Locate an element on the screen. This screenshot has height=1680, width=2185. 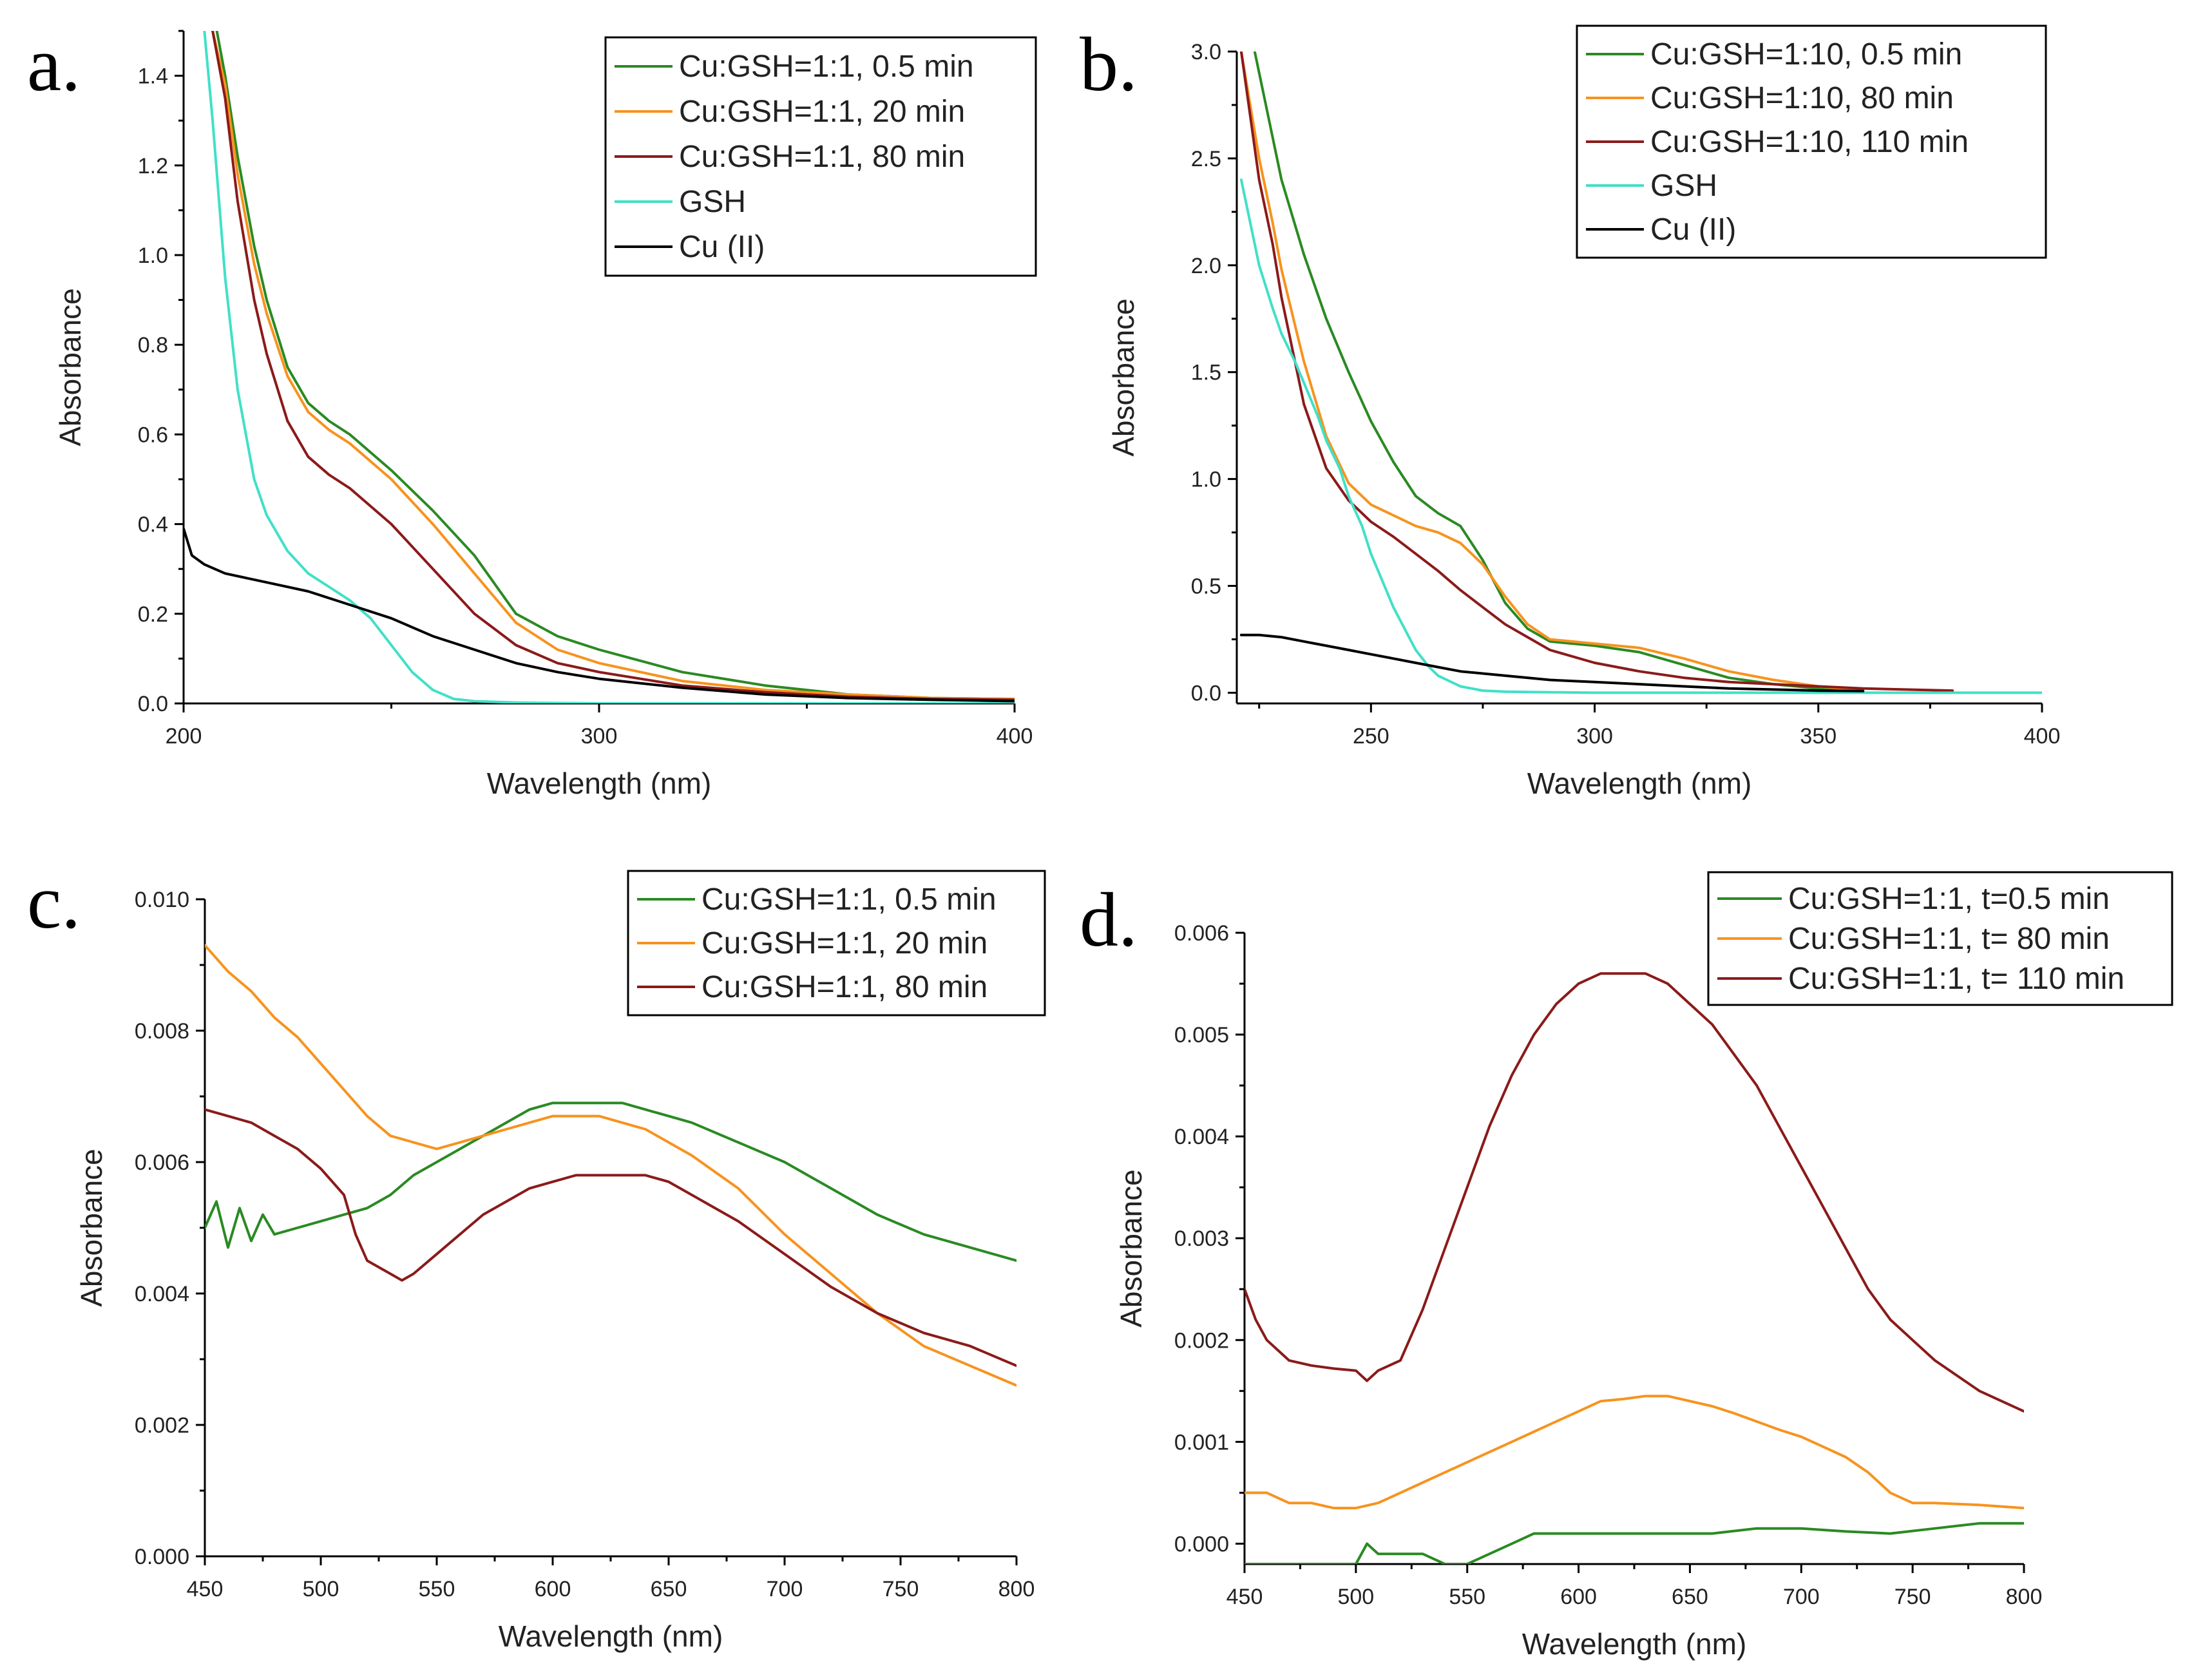
y-tick-label: 0.008 is located at coordinates (162, 1031).